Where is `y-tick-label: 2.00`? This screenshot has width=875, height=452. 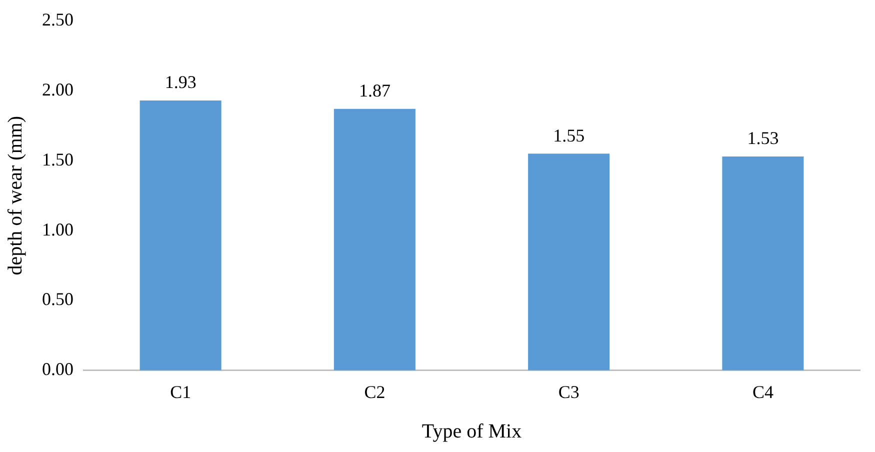
y-tick-label: 2.00 is located at coordinates (58, 89).